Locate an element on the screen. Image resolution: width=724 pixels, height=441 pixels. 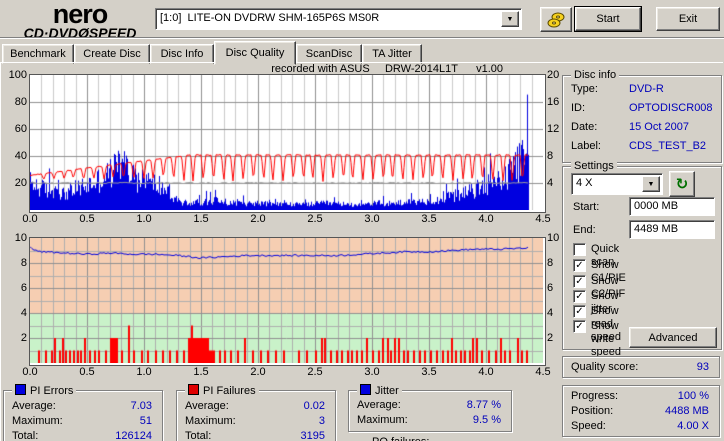
disc-info-label: Date: is located at coordinates (584, 127).